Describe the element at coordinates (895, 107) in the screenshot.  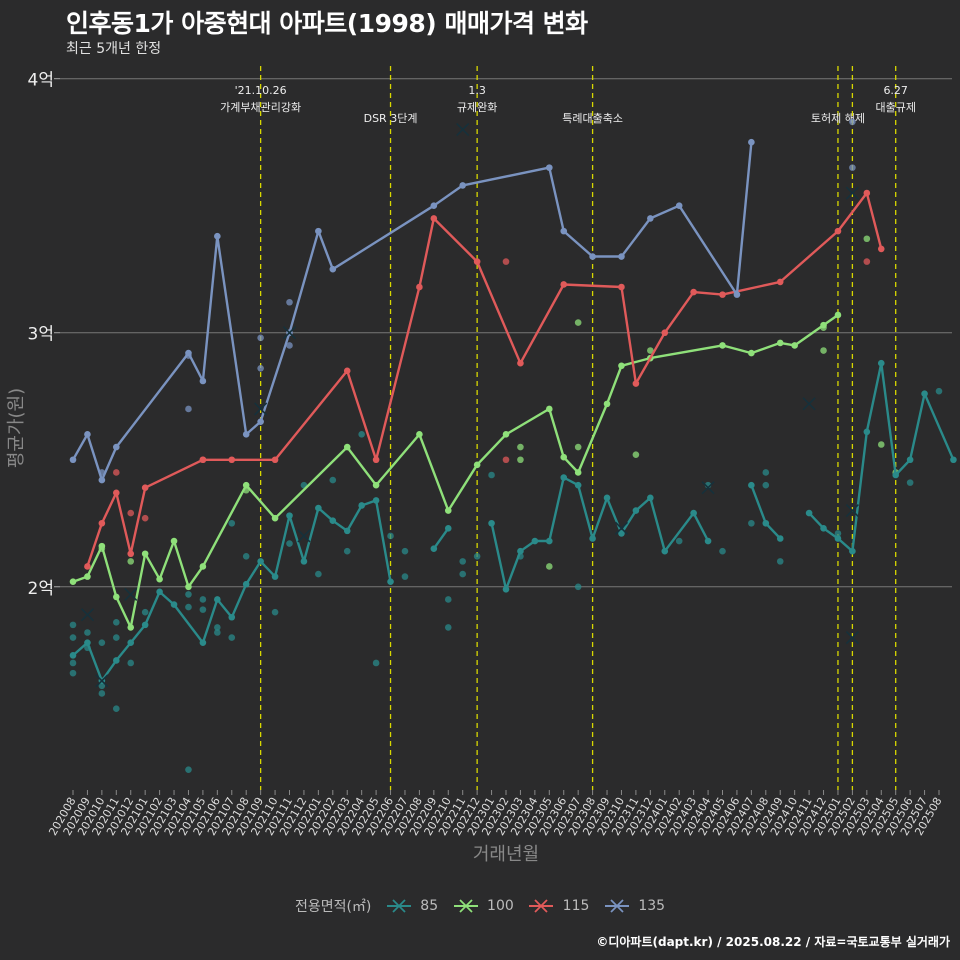
I see `policy-annotation: 대출규제` at that location.